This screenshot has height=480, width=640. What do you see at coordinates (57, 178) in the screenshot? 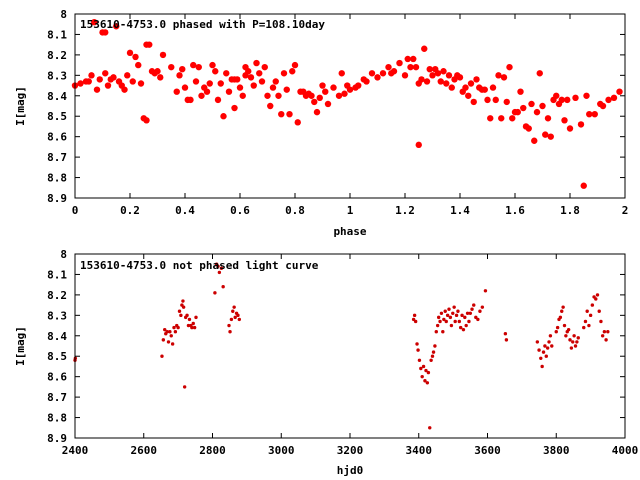
I see `y-tick-label: 8.8` at bounding box center [57, 178].